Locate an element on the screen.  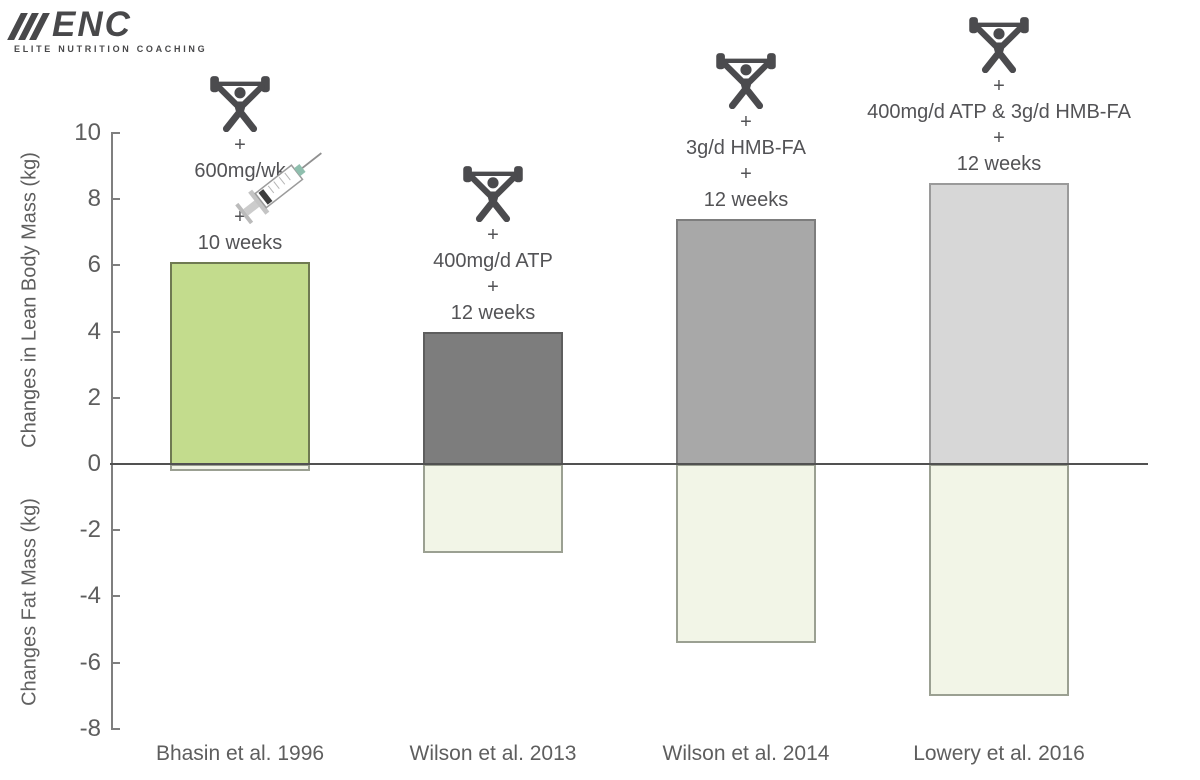
enc-logo: ENC ELITE NUTRITION COACHING is located at coordinates (107, 29).